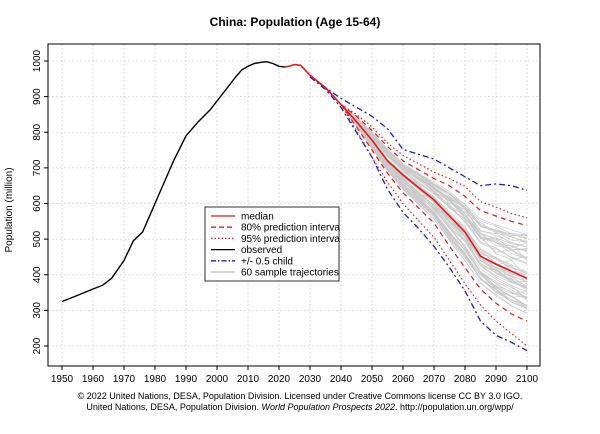  I want to click on legend-label: median, so click(257, 217).